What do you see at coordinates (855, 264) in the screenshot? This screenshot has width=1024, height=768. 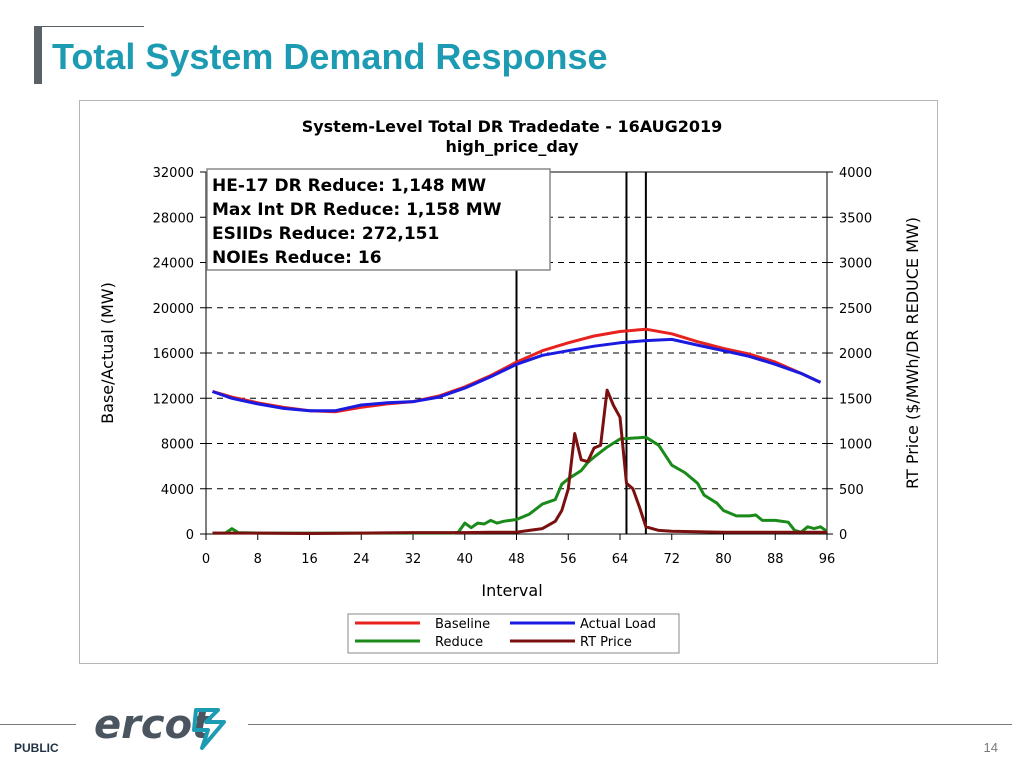 I see `y2-tick-label: 3000` at bounding box center [855, 264].